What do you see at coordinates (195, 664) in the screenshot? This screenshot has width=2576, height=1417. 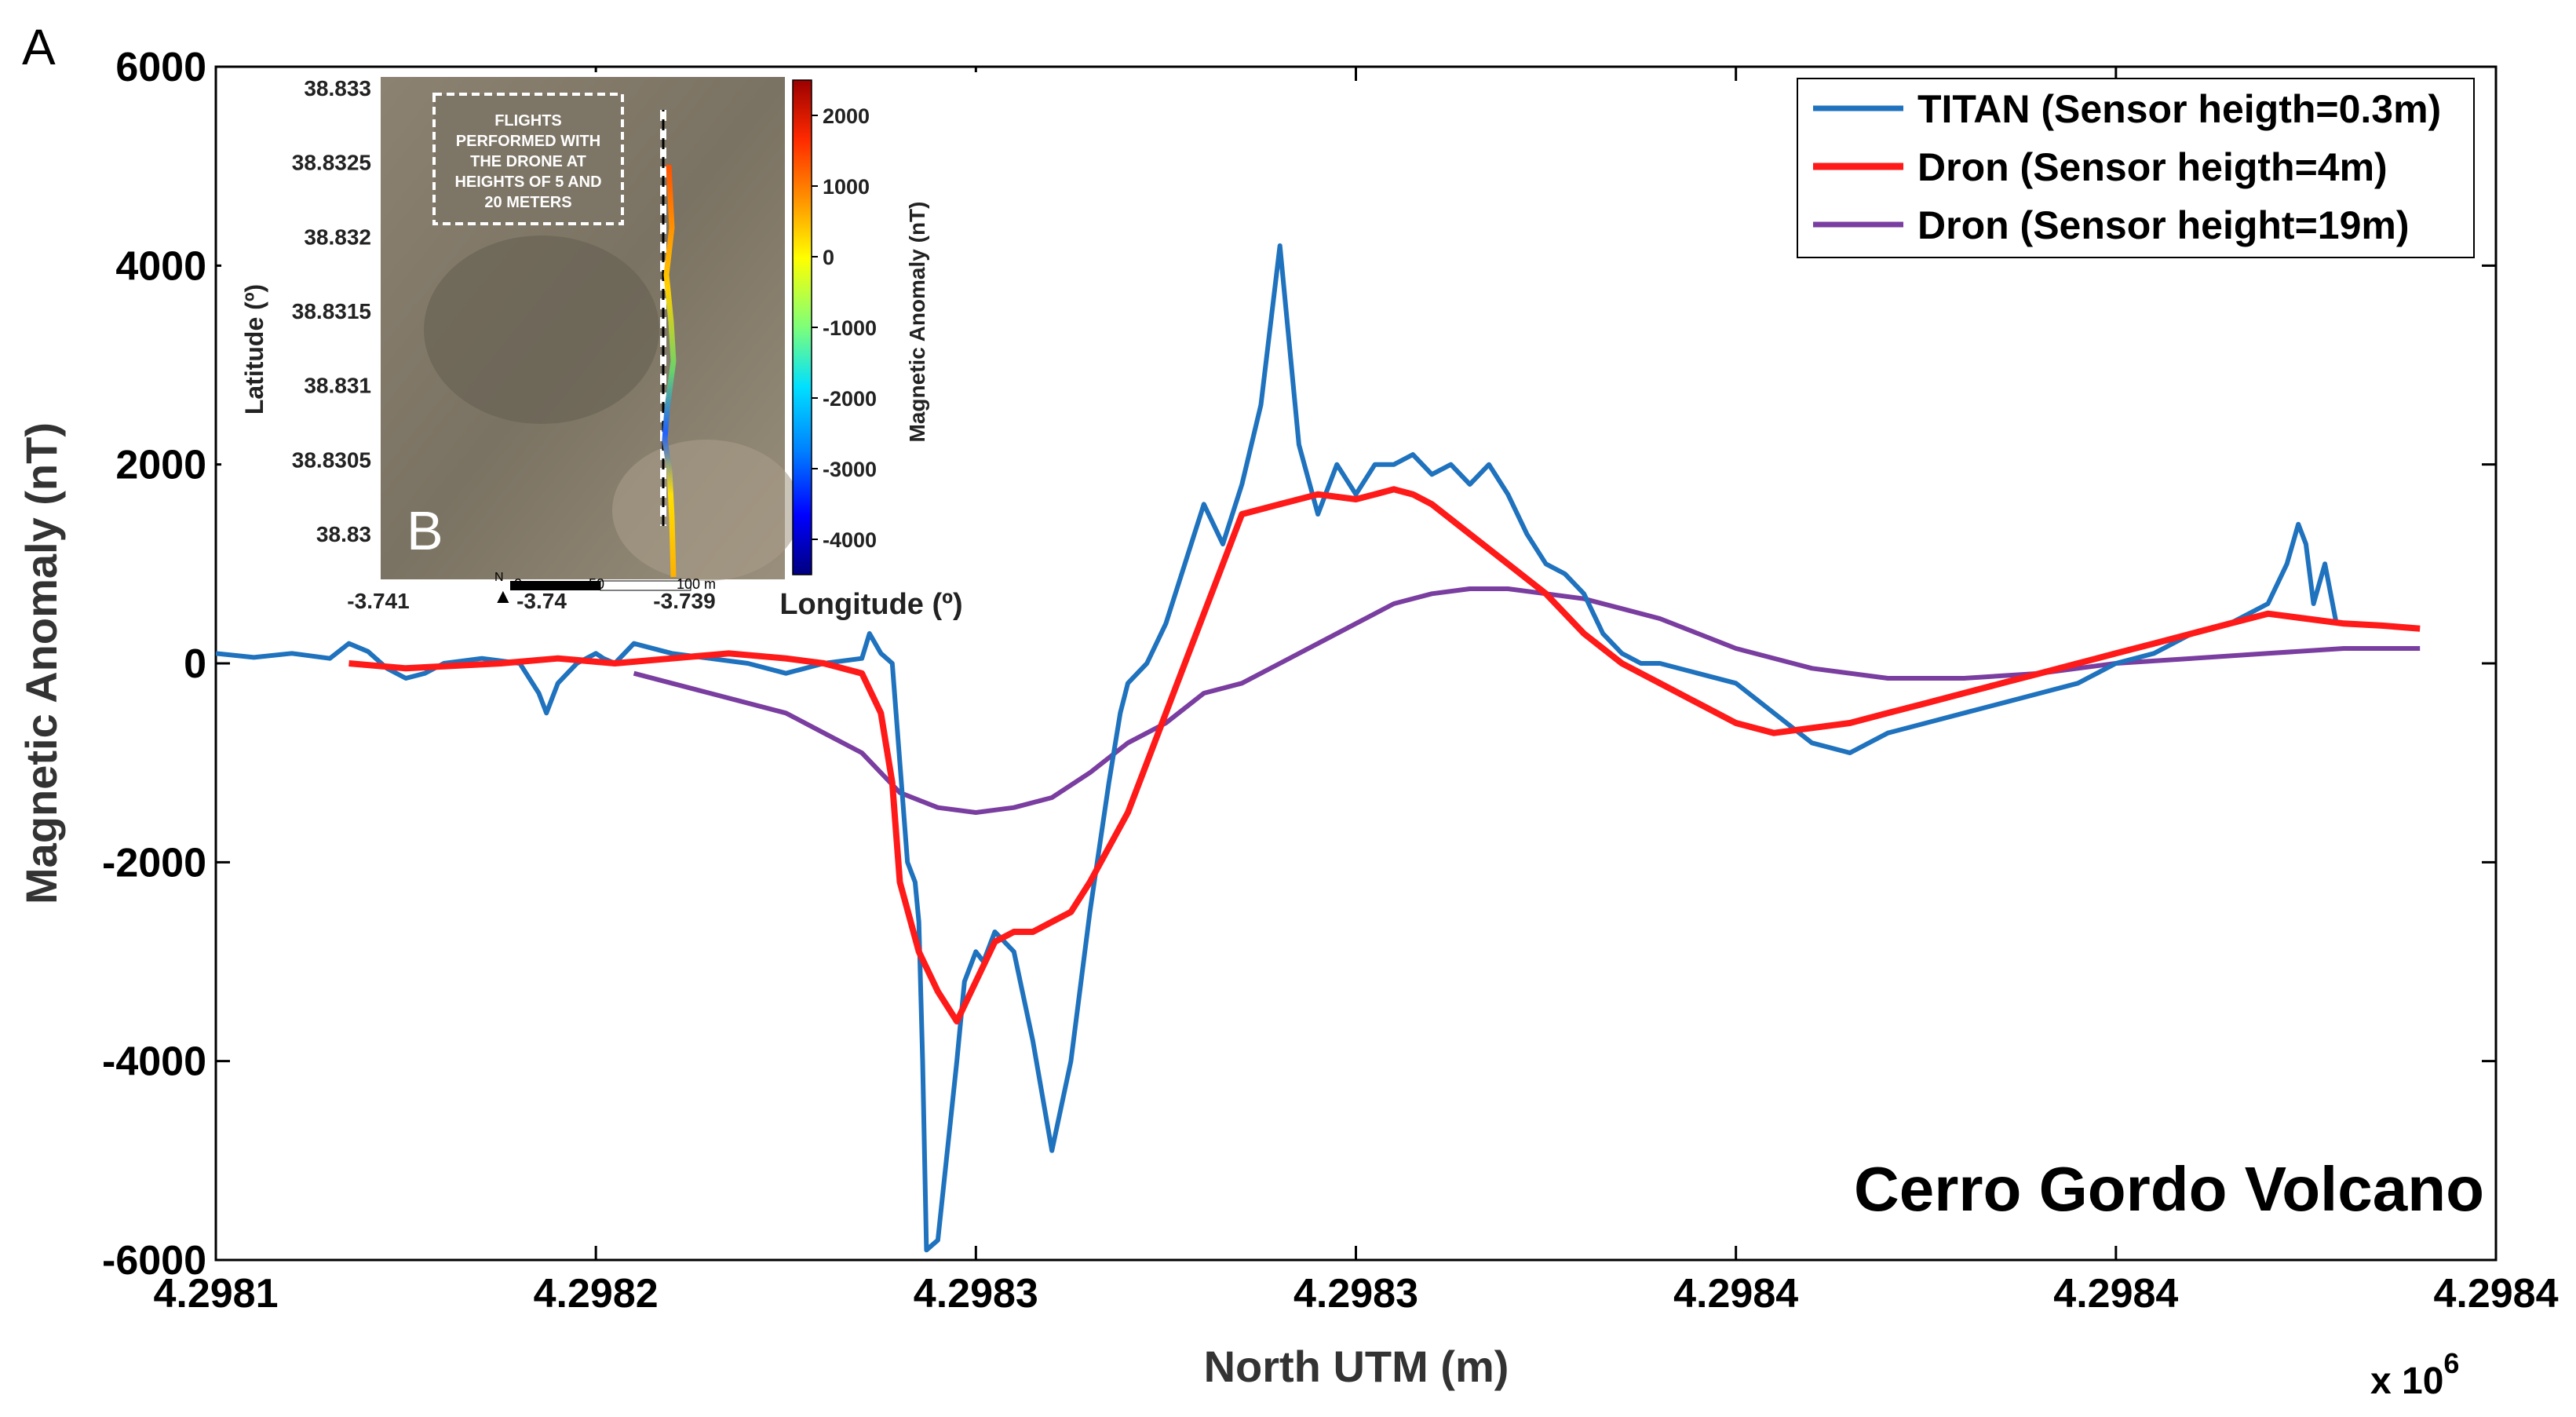 I see `y-tick-label: 0` at bounding box center [195, 664].